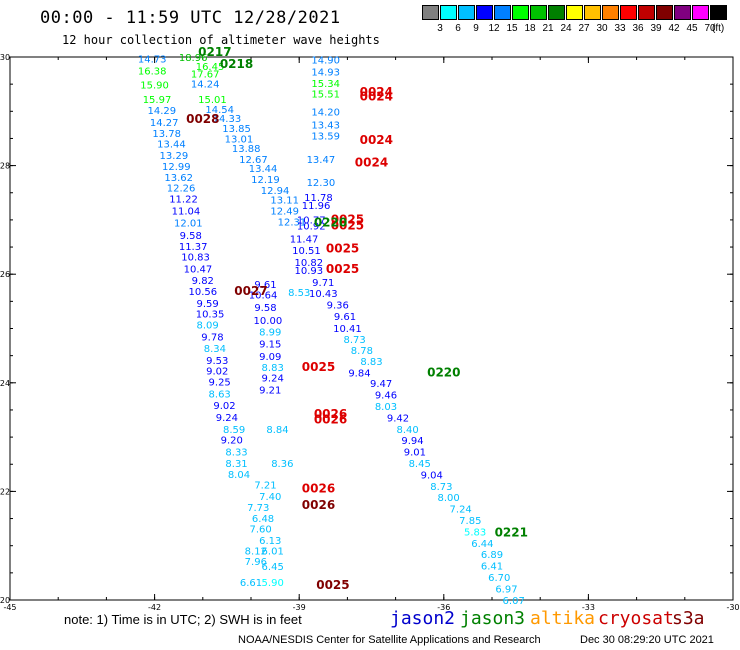 The width and height of the screenshot is (740, 650). What do you see at coordinates (602, 28) in the screenshot?
I see `scale-label: 30` at bounding box center [602, 28].